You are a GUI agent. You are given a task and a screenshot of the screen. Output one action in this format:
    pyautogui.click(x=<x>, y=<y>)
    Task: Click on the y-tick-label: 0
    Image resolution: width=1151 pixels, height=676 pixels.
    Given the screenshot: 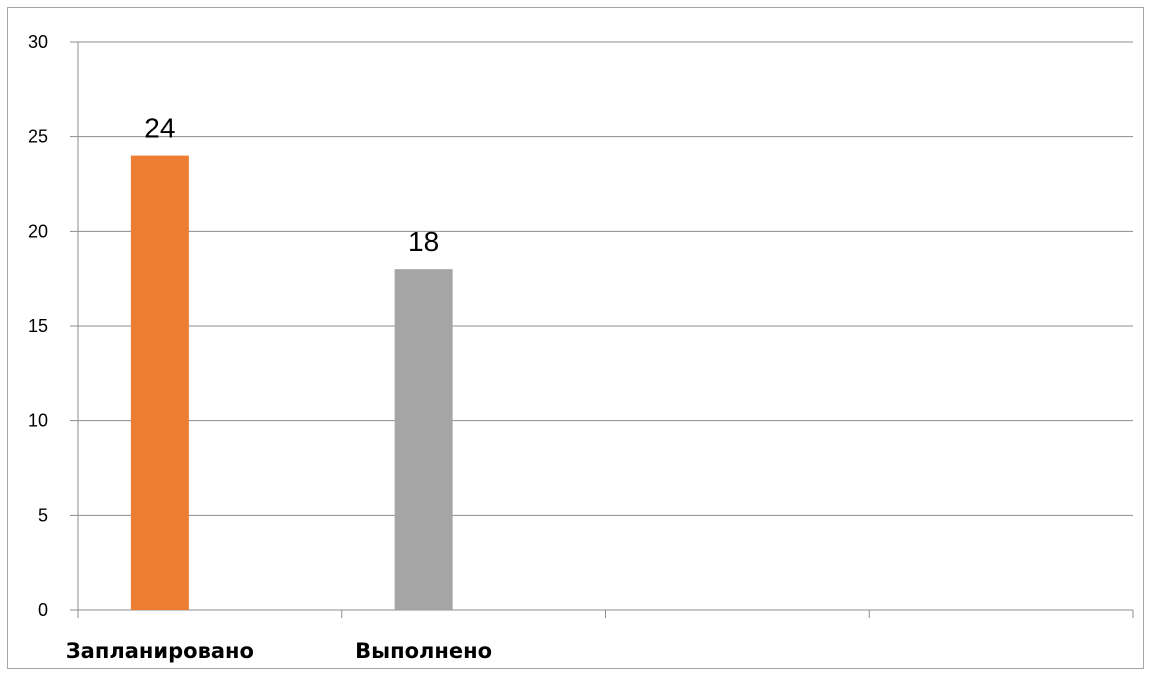 What is the action you would take?
    pyautogui.click(x=43, y=610)
    